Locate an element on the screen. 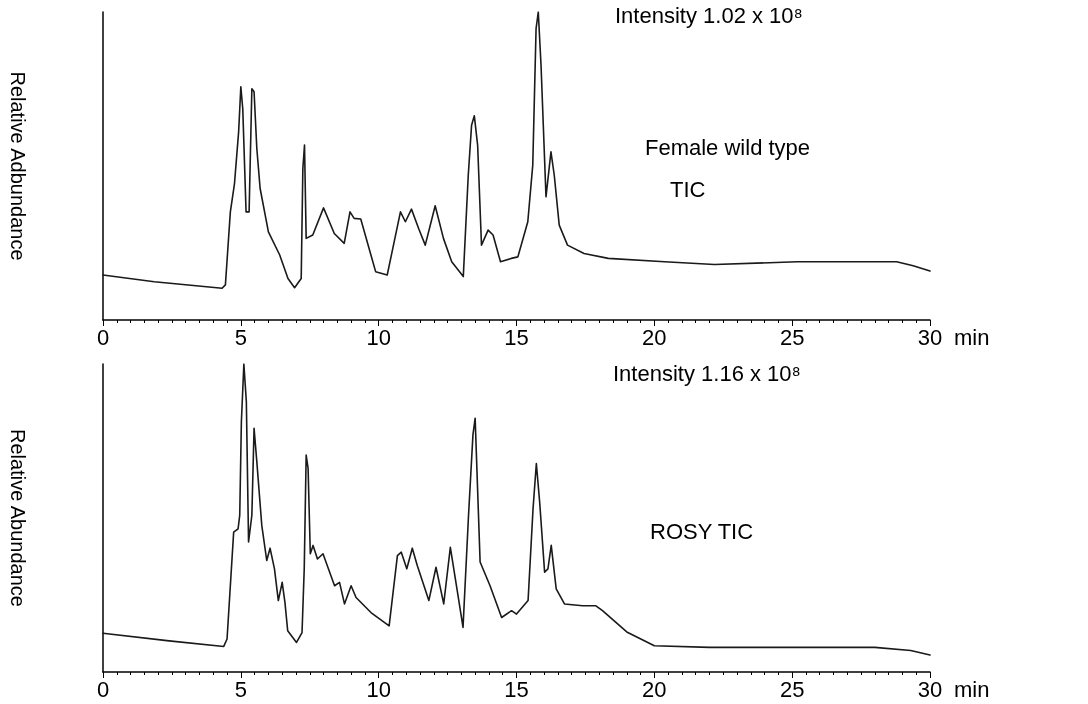 This screenshot has height=704, width=1088. annotation: Intensity 1.16 x 10⁸ is located at coordinates (707, 373).